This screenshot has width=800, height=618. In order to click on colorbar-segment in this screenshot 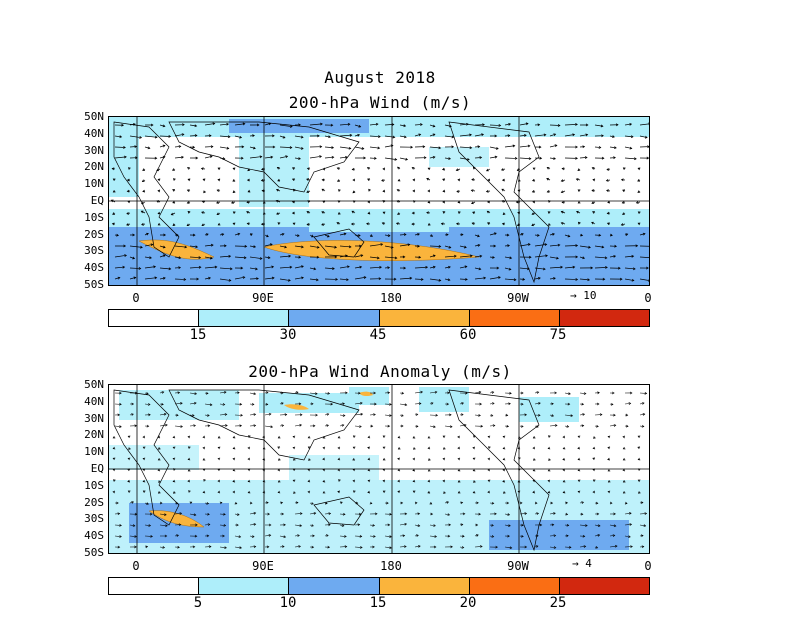, I will do `click(334, 318)`.